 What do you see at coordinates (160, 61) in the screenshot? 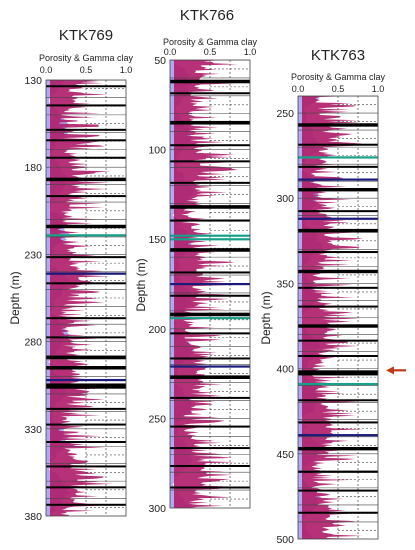
I see `y-tick-label: 50` at bounding box center [160, 61].